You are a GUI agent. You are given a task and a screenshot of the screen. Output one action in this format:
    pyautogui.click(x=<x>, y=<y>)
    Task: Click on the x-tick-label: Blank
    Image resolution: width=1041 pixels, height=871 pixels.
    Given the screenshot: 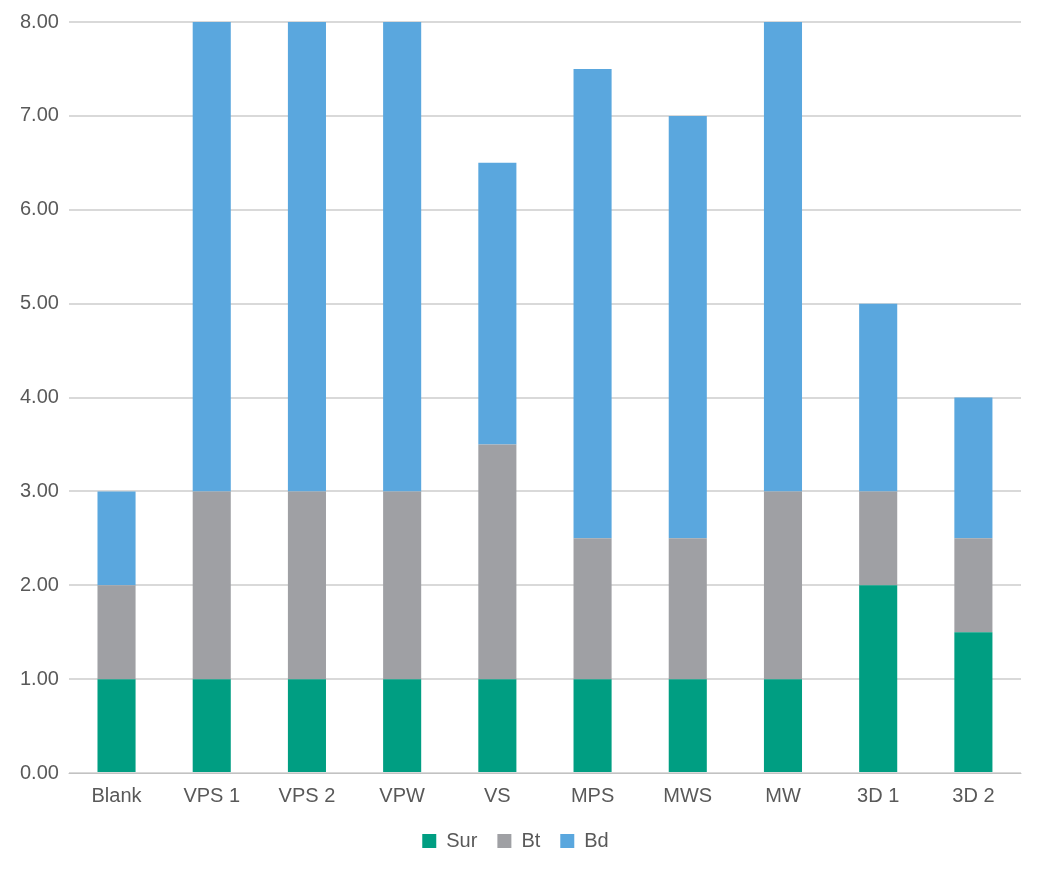 What is the action you would take?
    pyautogui.click(x=117, y=794)
    